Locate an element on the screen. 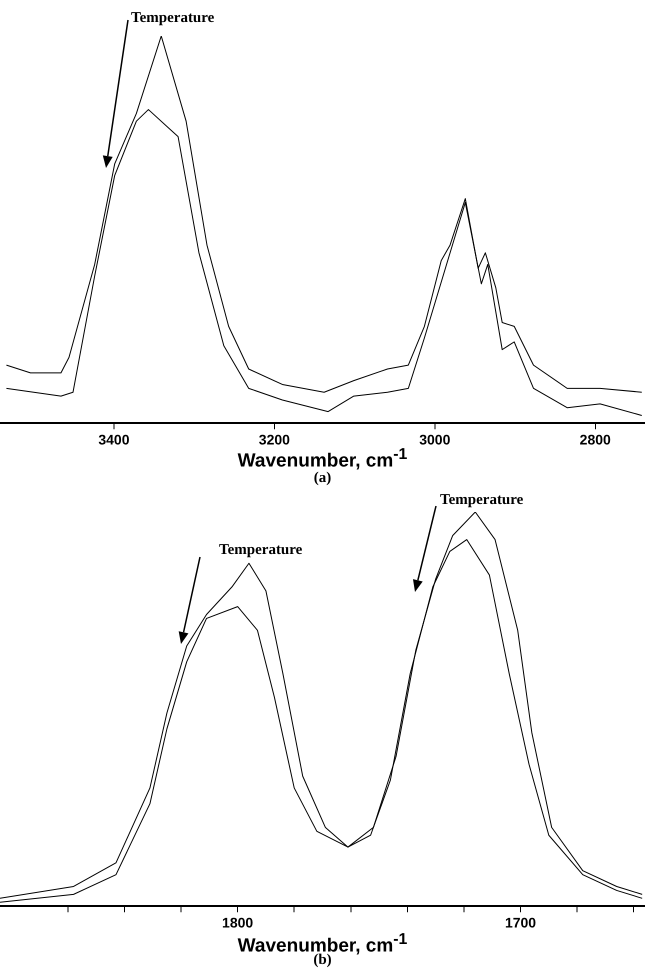 This screenshot has height=971, width=645. text: (b) is located at coordinates (322, 960).